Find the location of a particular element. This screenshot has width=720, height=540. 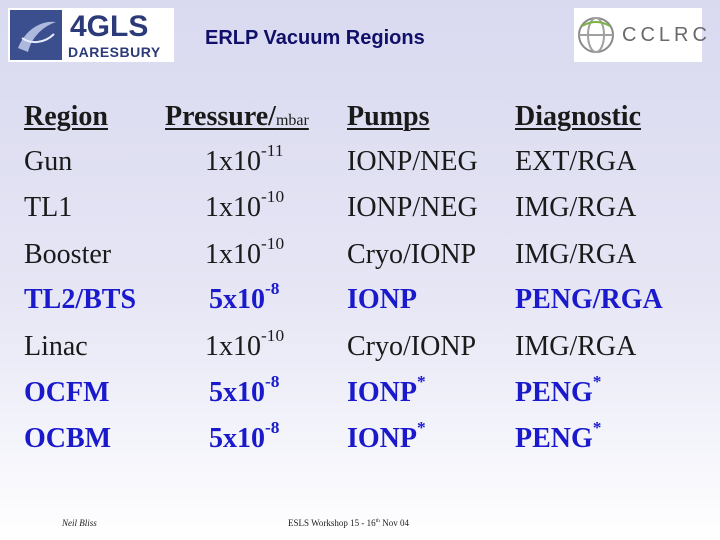

header-label: Diagnostic is located at coordinates (578, 116).